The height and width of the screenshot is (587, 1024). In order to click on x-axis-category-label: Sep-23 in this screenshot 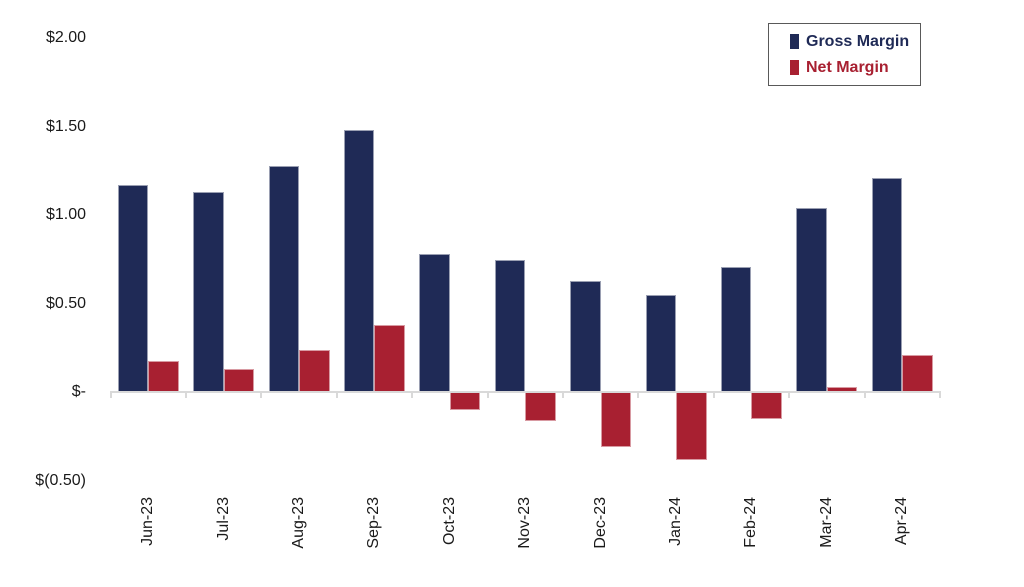, I will do `click(374, 523)`.